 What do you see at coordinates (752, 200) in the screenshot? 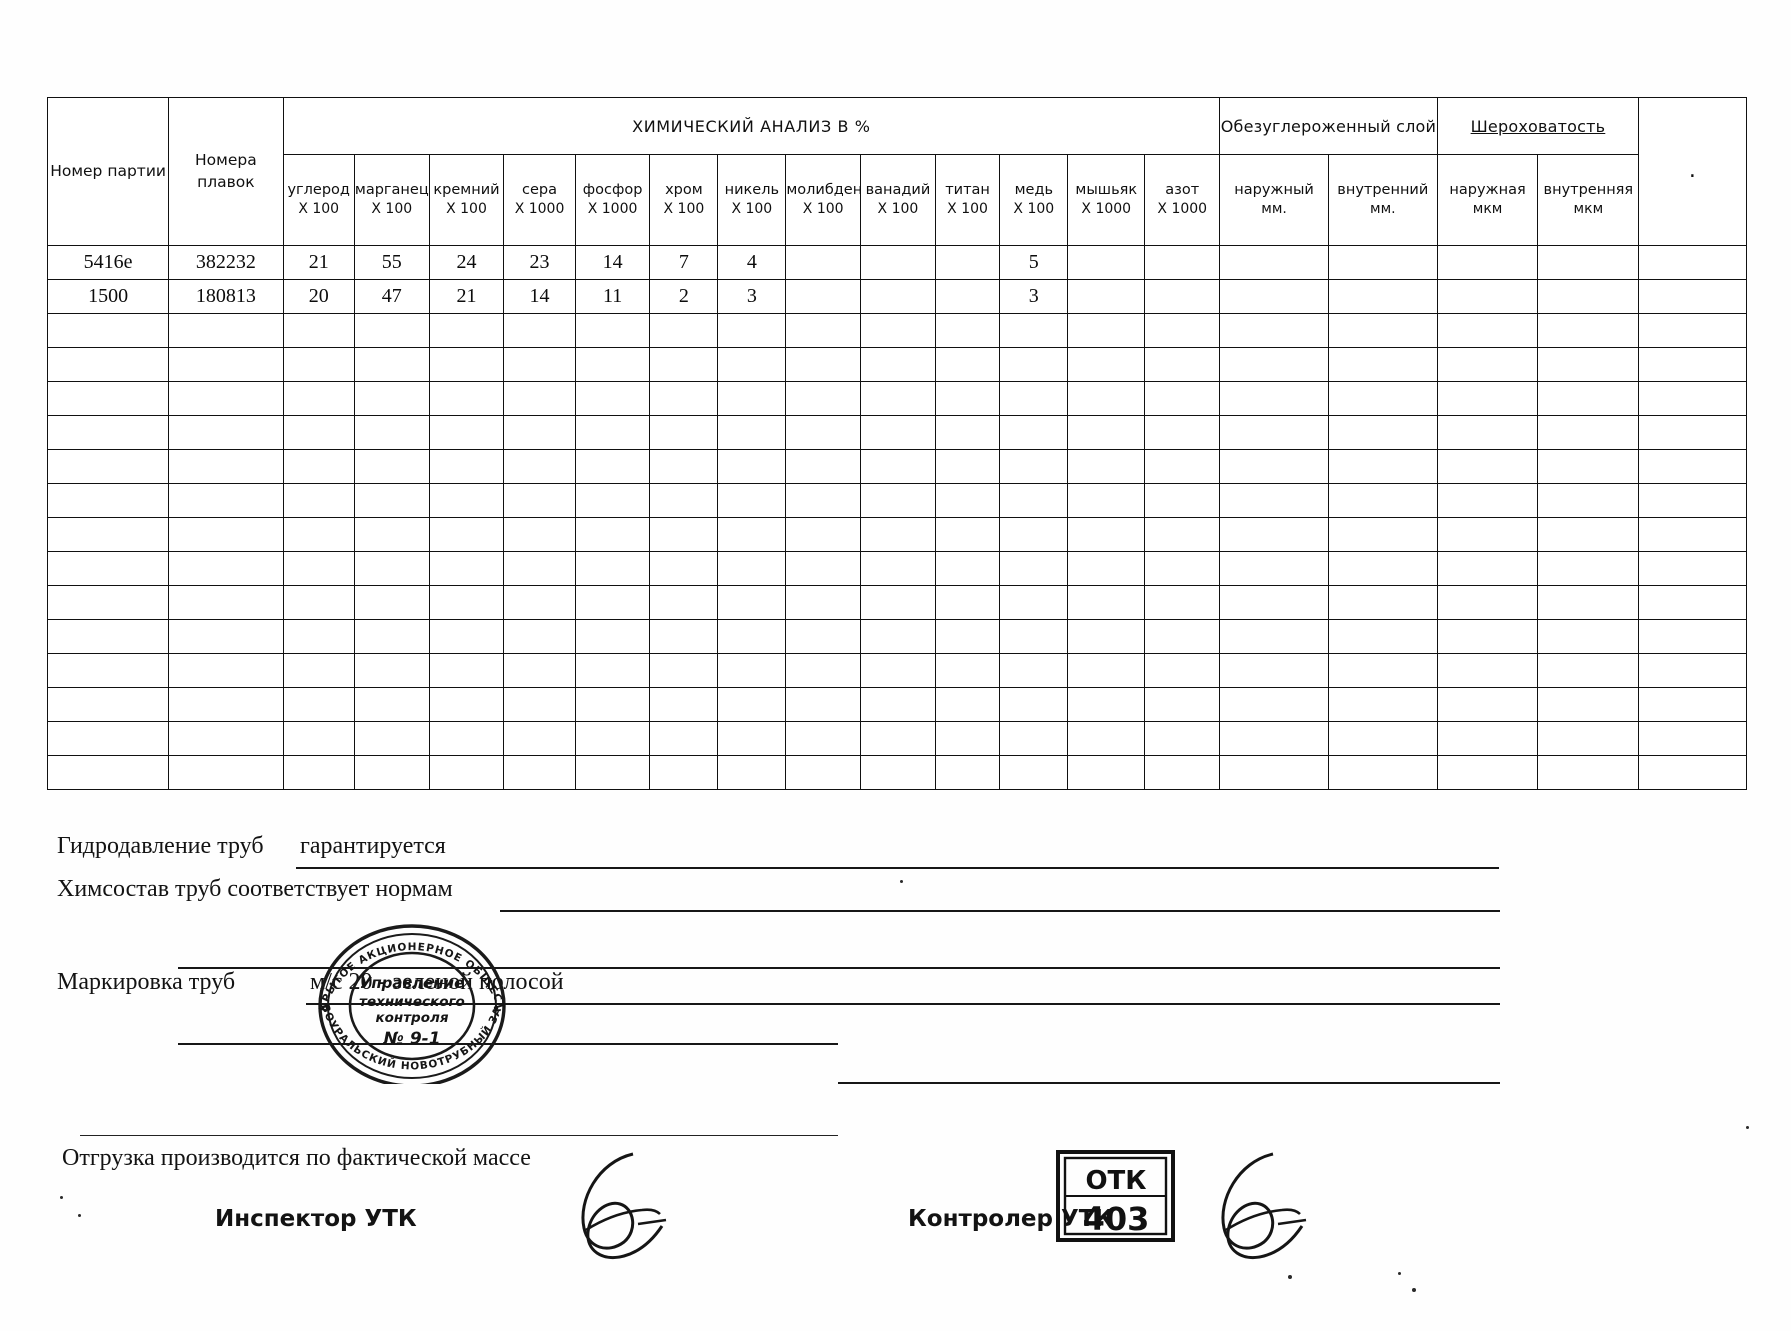
I see `column-header-nickel: никель Х 100` at bounding box center [752, 200].